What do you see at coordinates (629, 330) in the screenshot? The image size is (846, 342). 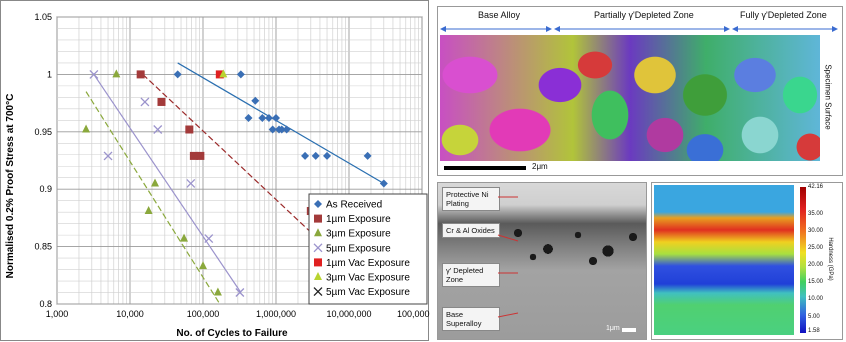 I see `sem-scale-bar` at bounding box center [629, 330].